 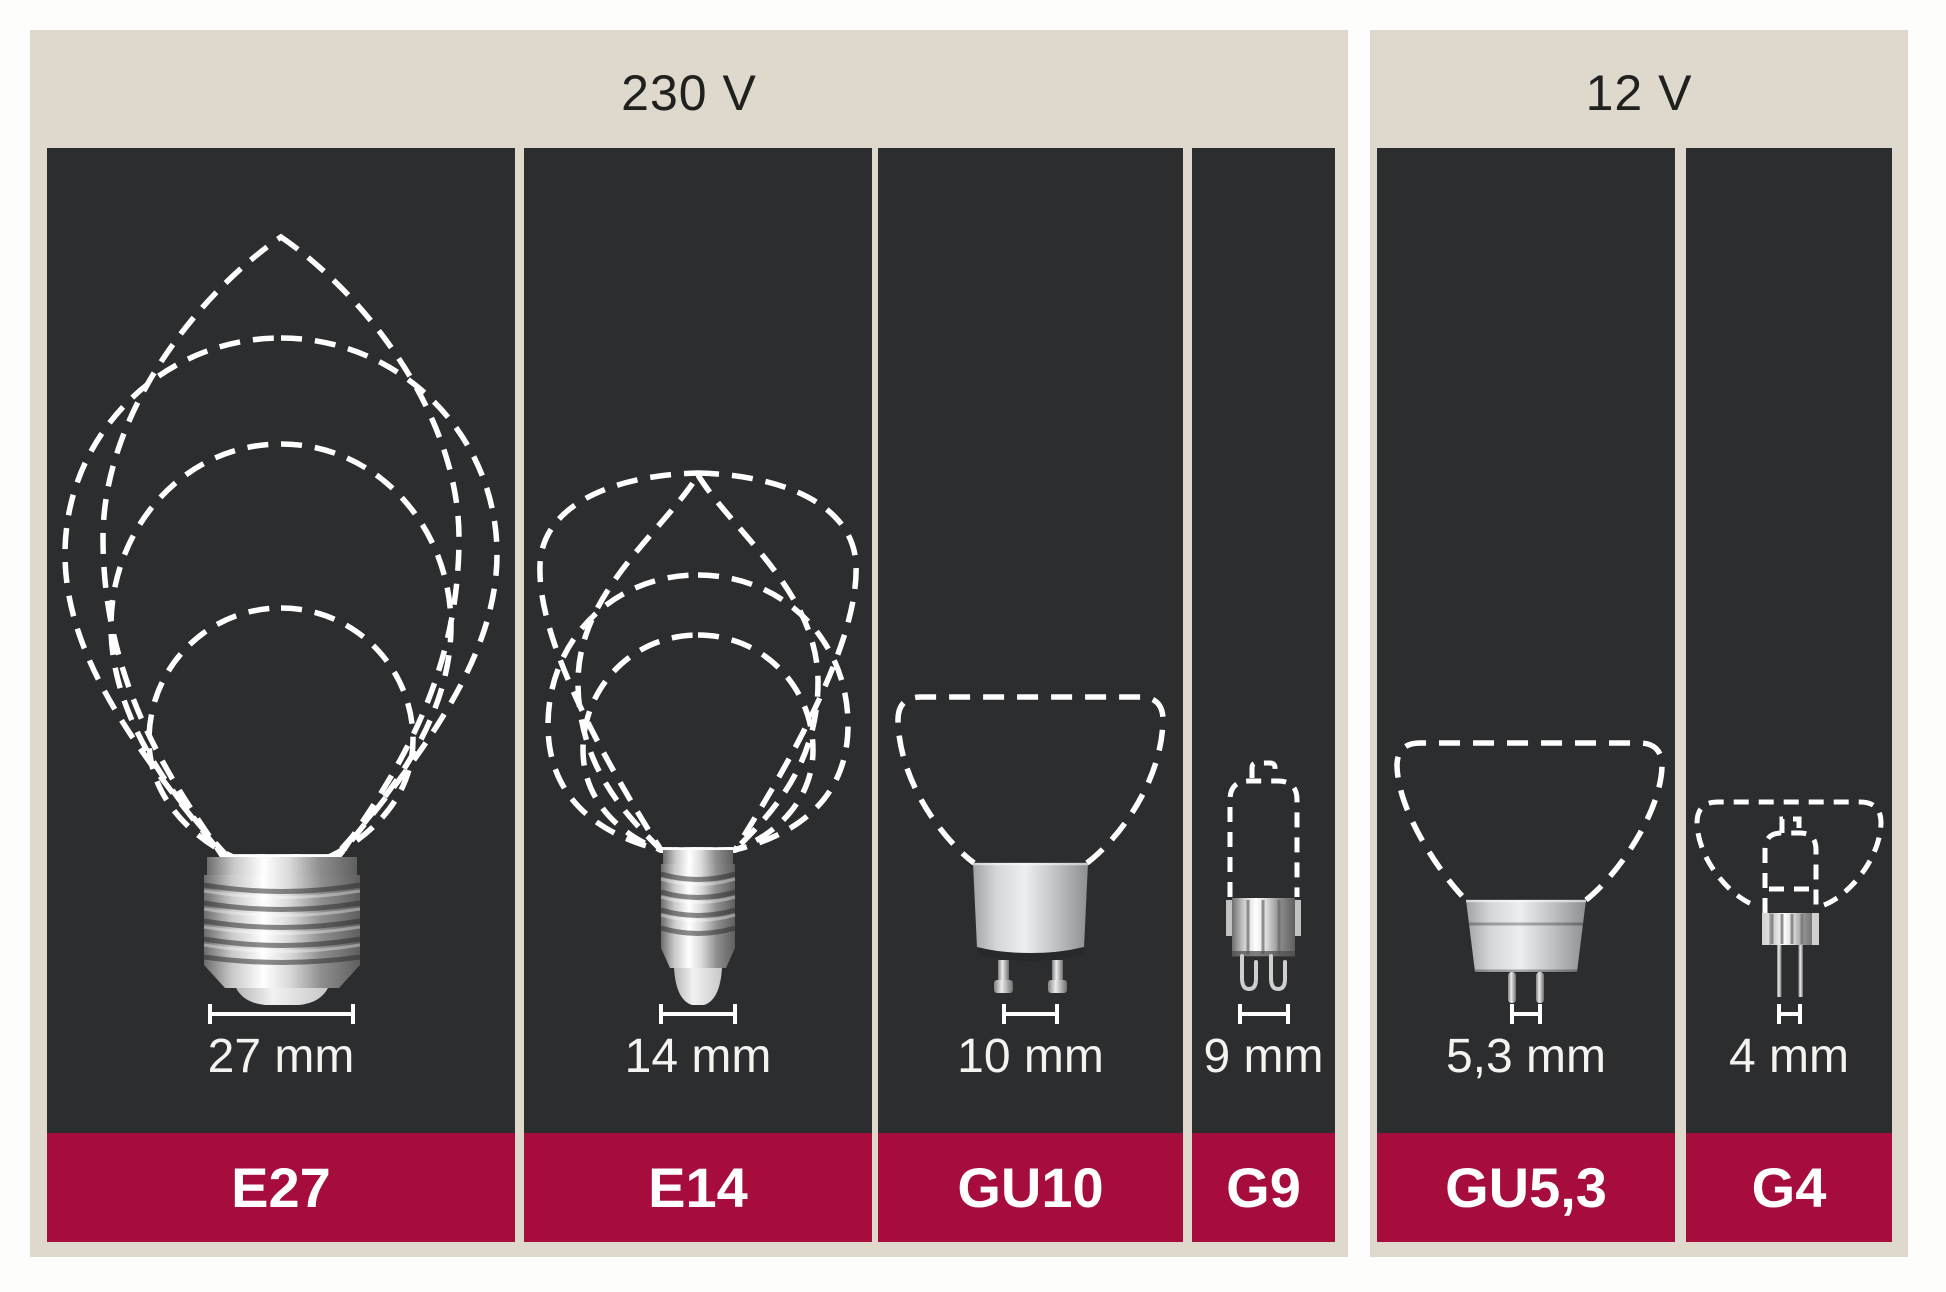 I want to click on g9-base-photo, so click(x=1263, y=945).